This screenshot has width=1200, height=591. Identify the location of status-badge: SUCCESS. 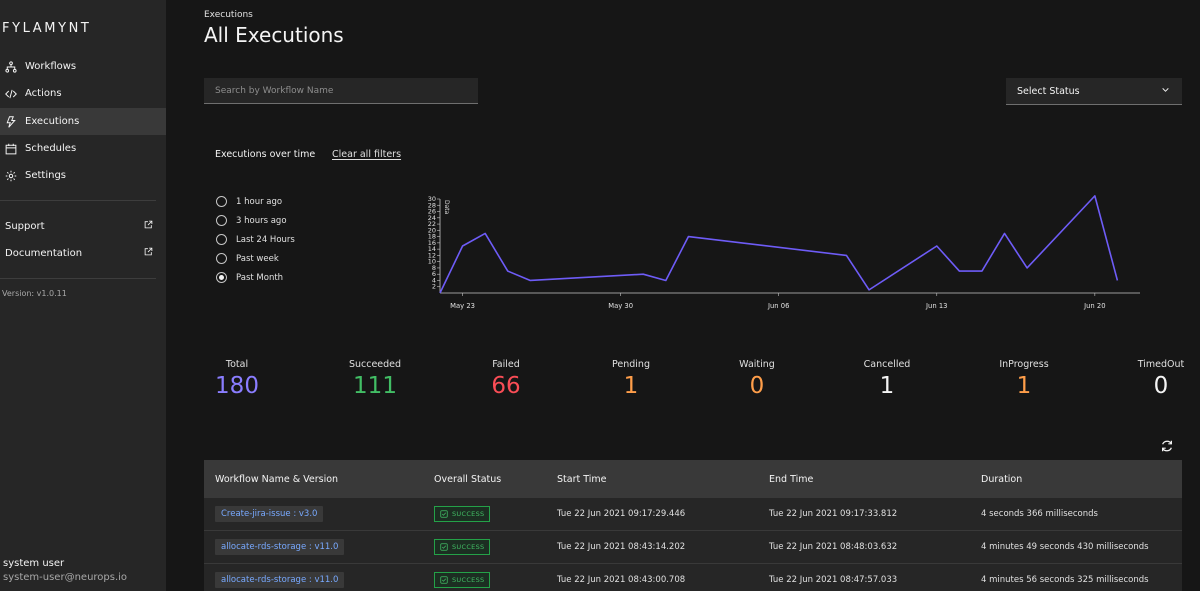
(462, 514).